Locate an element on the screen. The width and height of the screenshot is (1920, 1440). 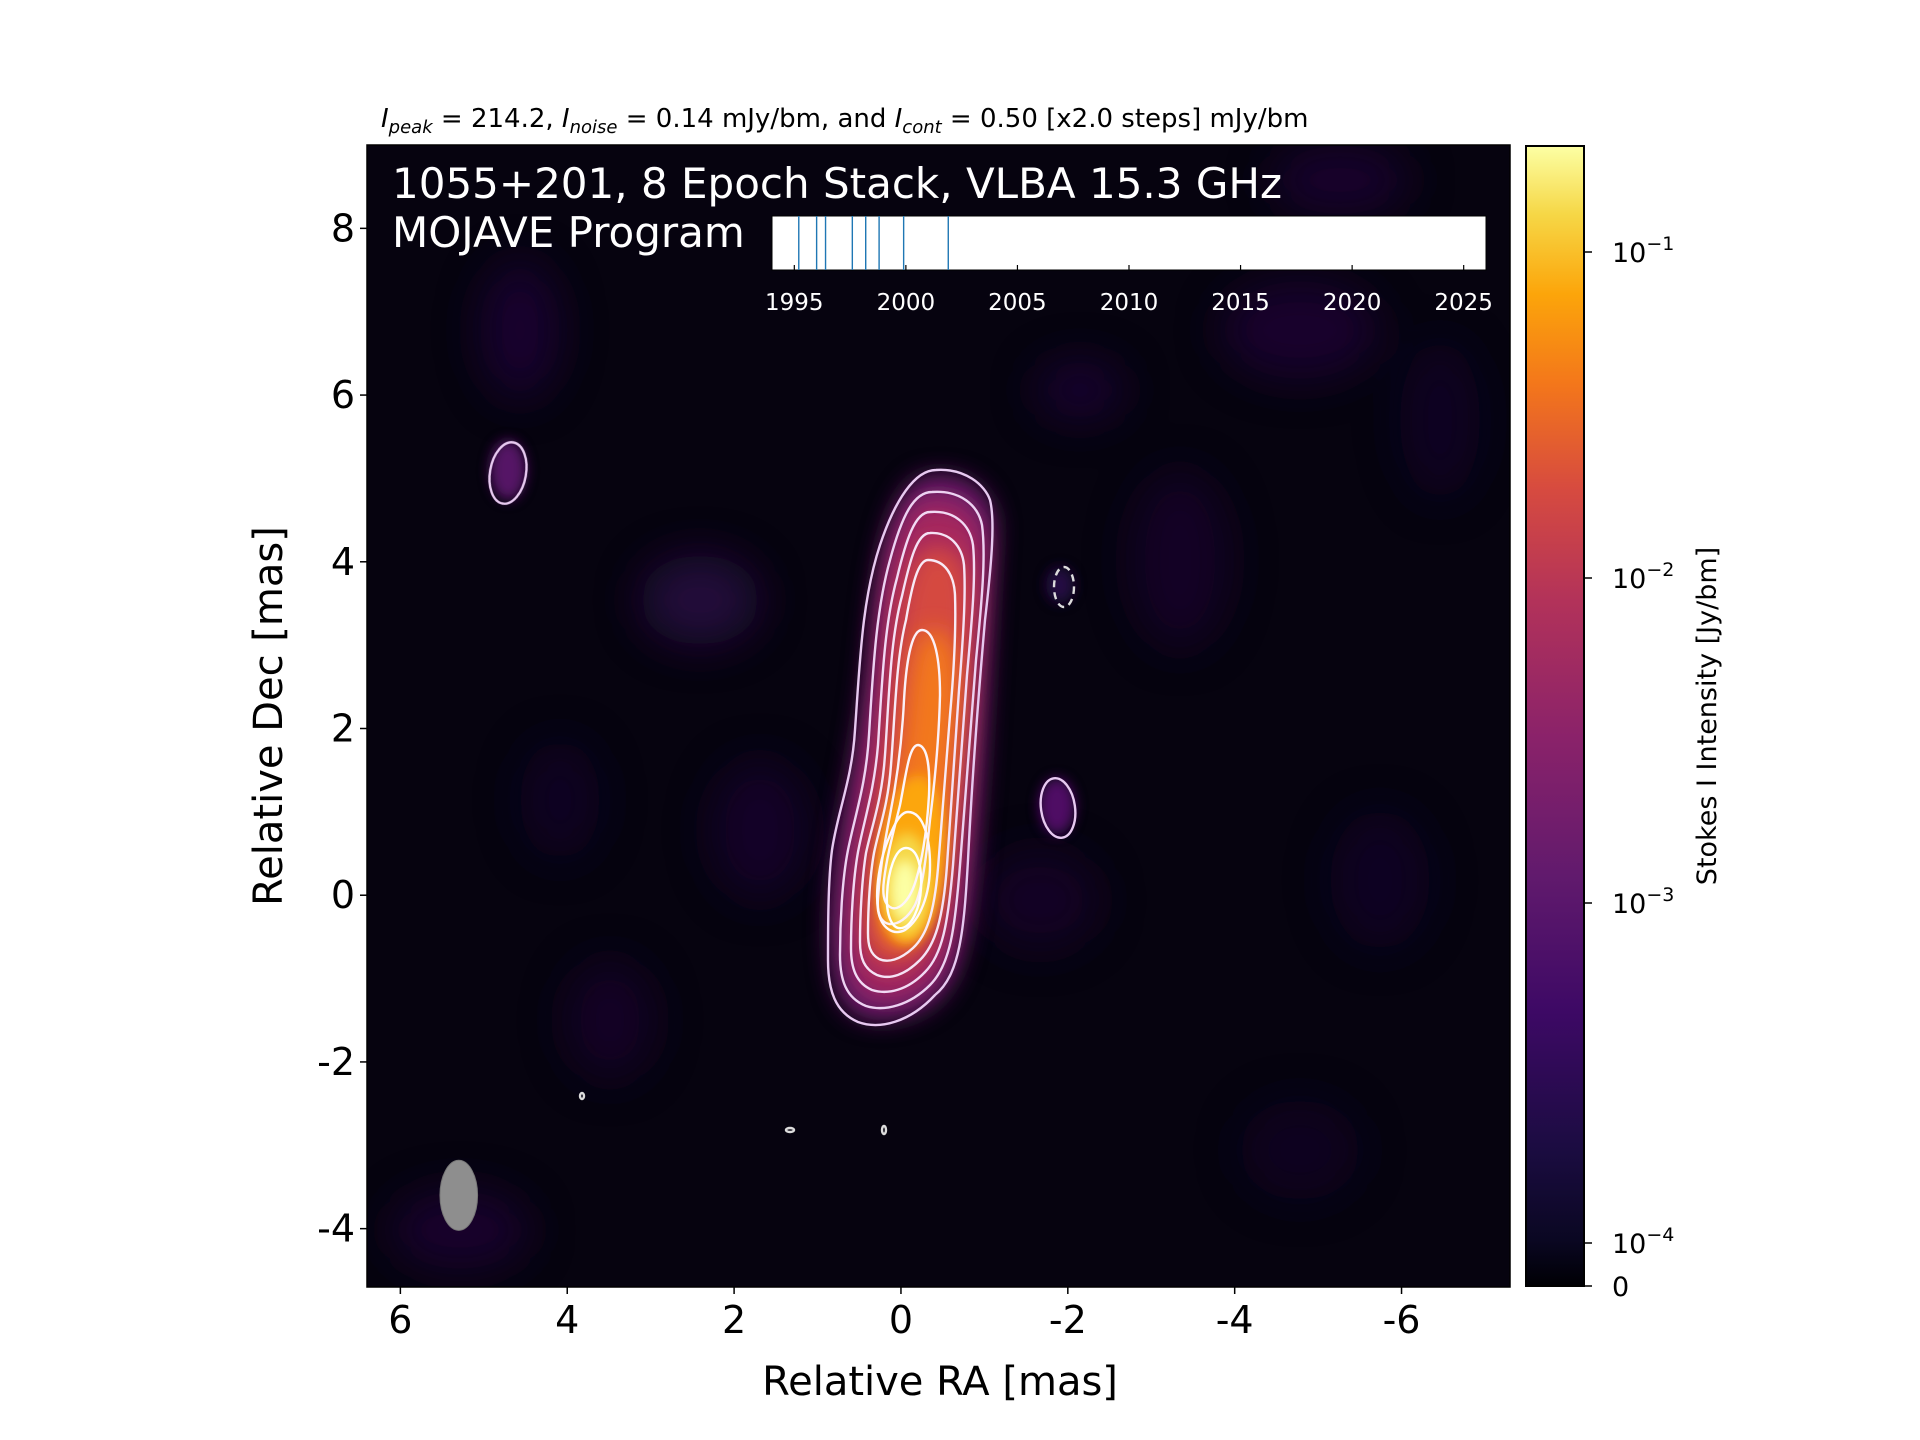
timeline-tick-label: 2010 is located at coordinates (1129, 303).